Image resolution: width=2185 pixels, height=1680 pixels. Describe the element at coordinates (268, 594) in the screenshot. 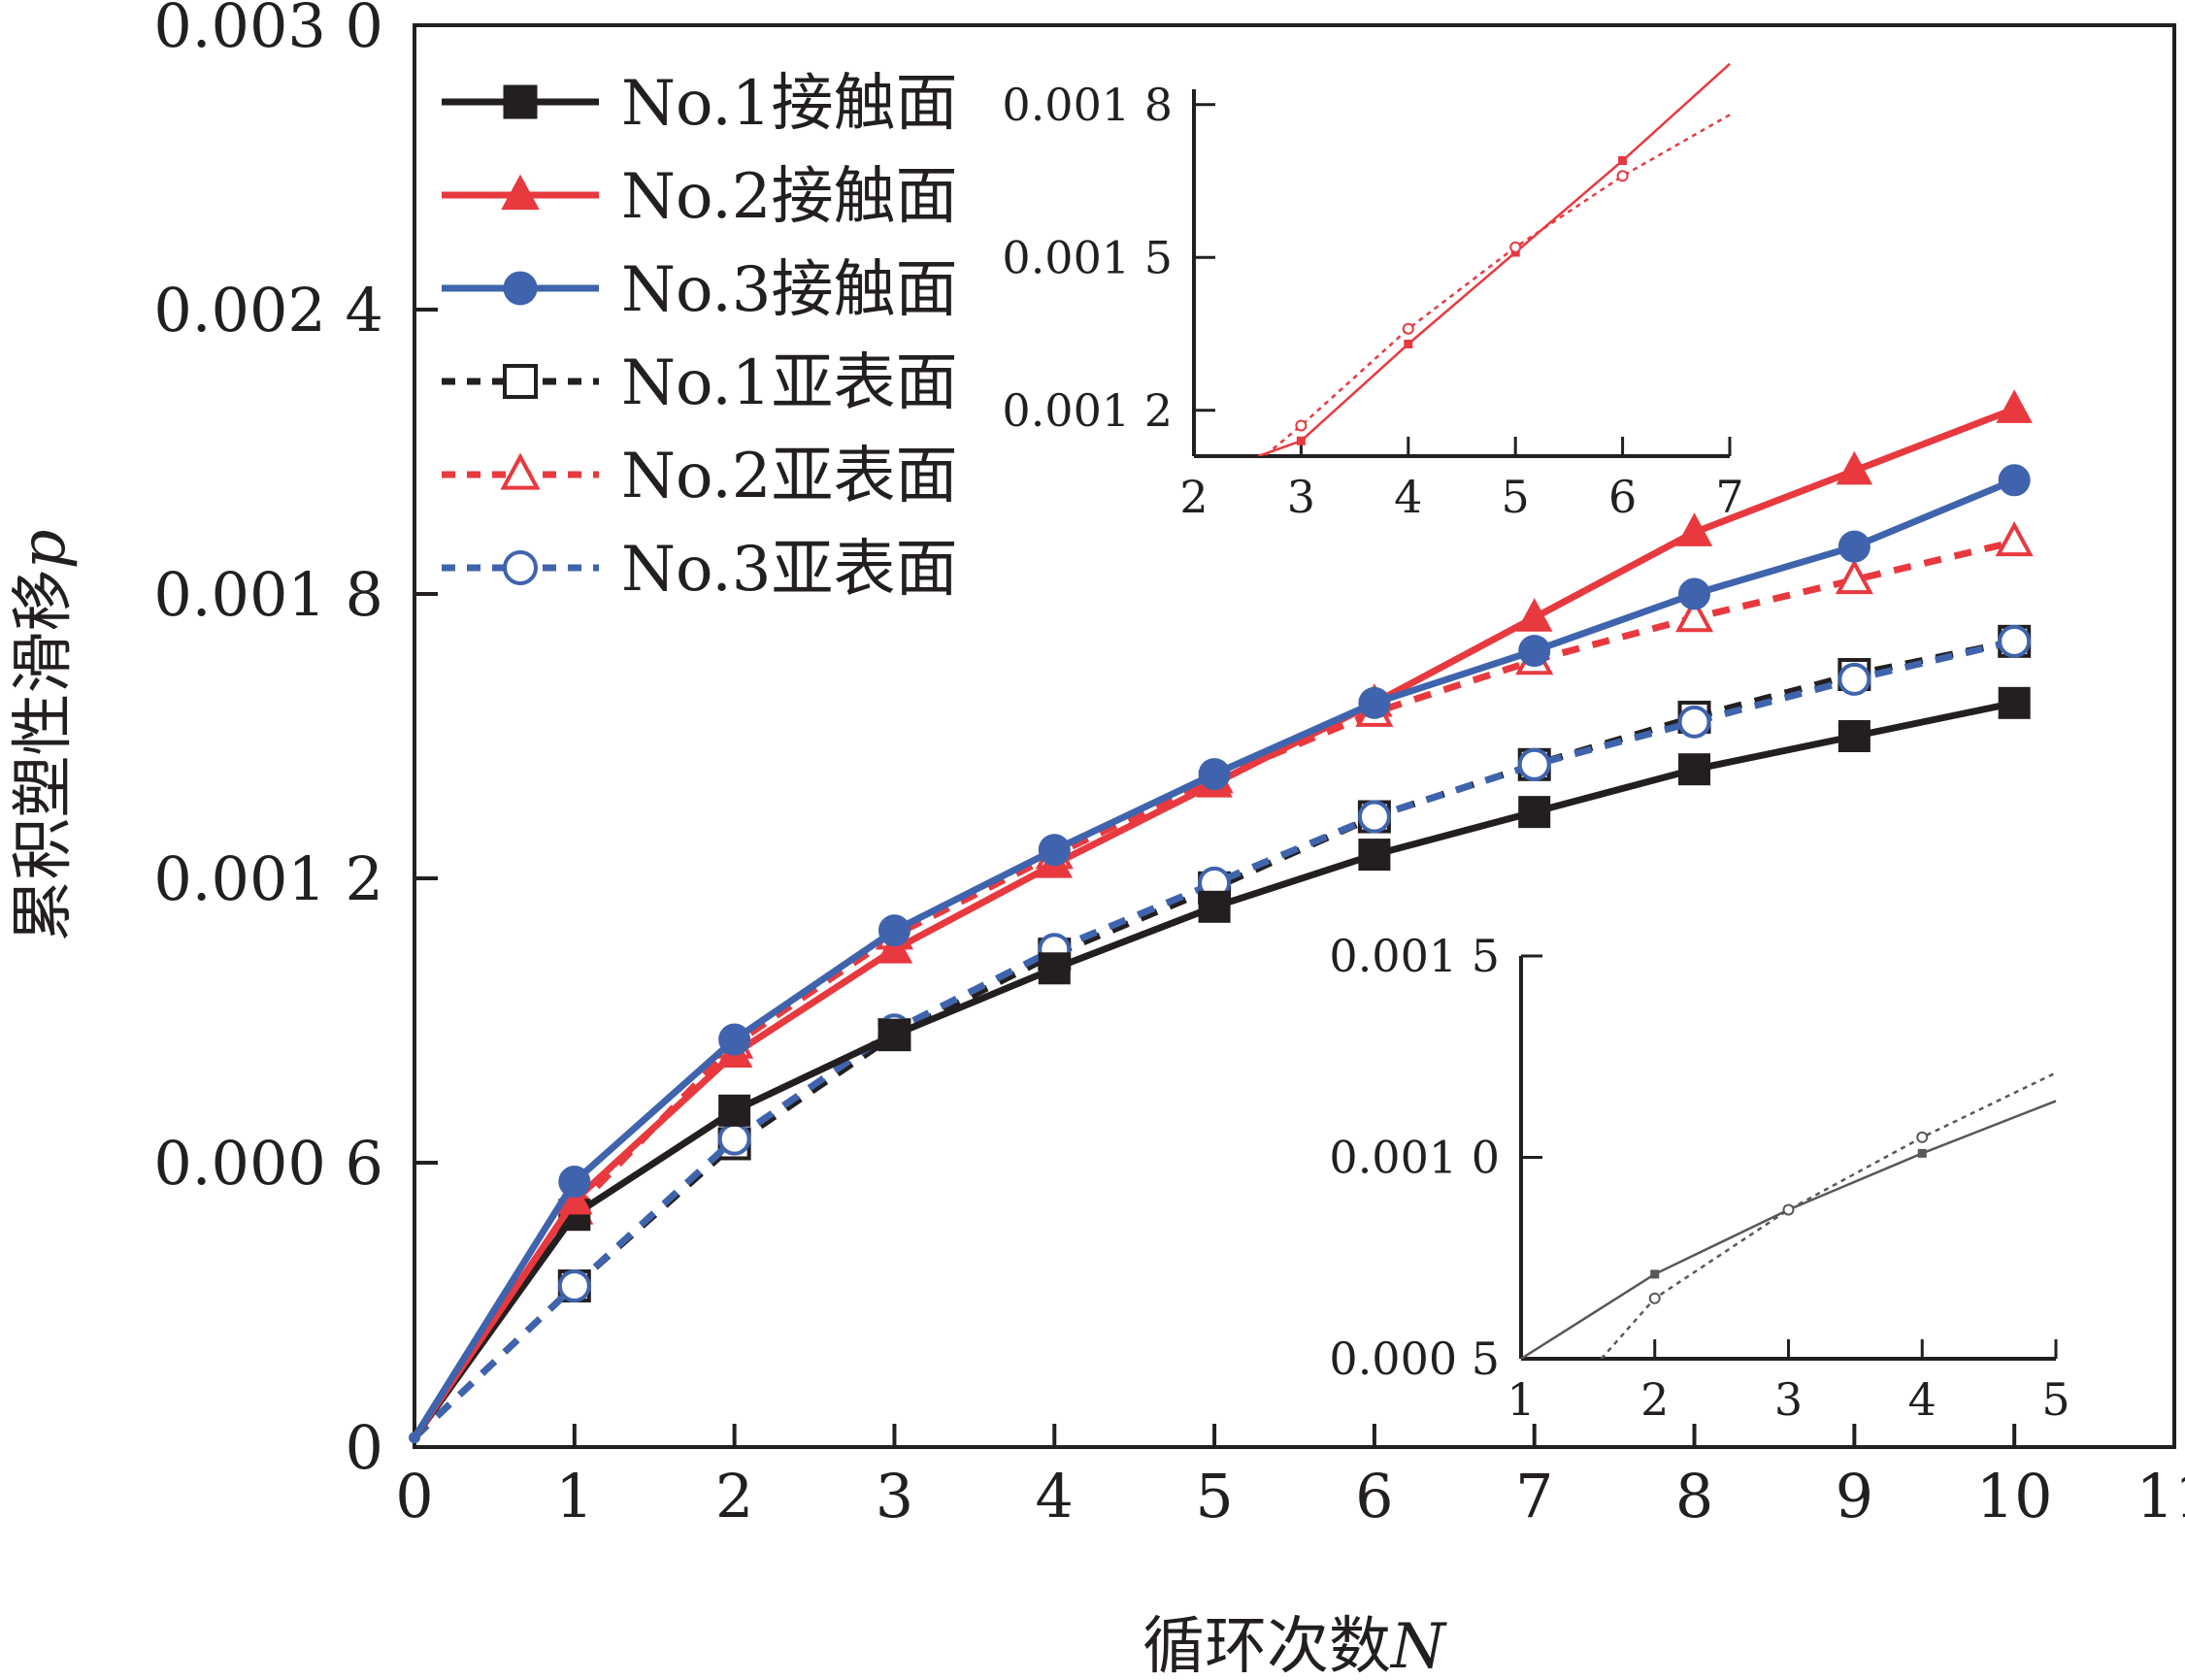

I see `y-tick-label: 0.001 8` at that location.